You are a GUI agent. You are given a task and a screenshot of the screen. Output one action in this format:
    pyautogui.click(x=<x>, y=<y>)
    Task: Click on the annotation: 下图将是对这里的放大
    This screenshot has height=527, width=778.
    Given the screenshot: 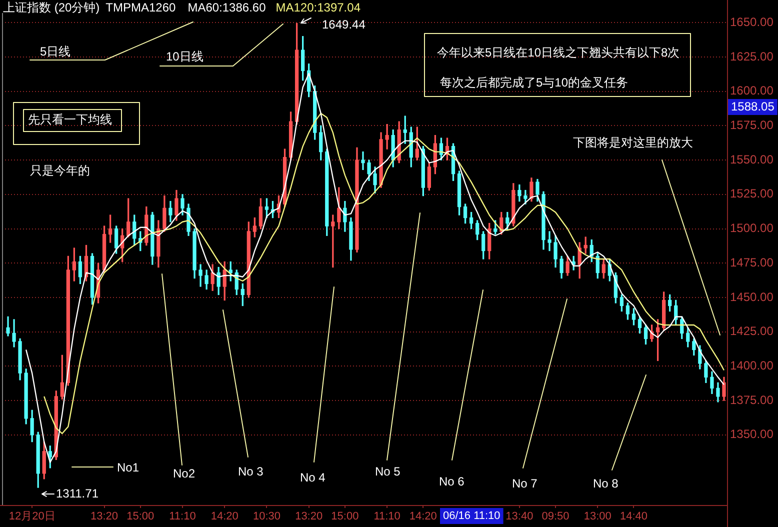 What is the action you would take?
    pyautogui.click(x=633, y=142)
    